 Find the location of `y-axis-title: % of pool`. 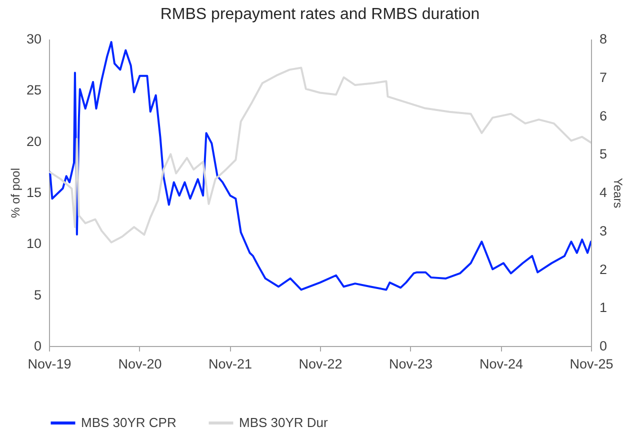

y-axis-title: % of pool is located at coordinates (15, 193).